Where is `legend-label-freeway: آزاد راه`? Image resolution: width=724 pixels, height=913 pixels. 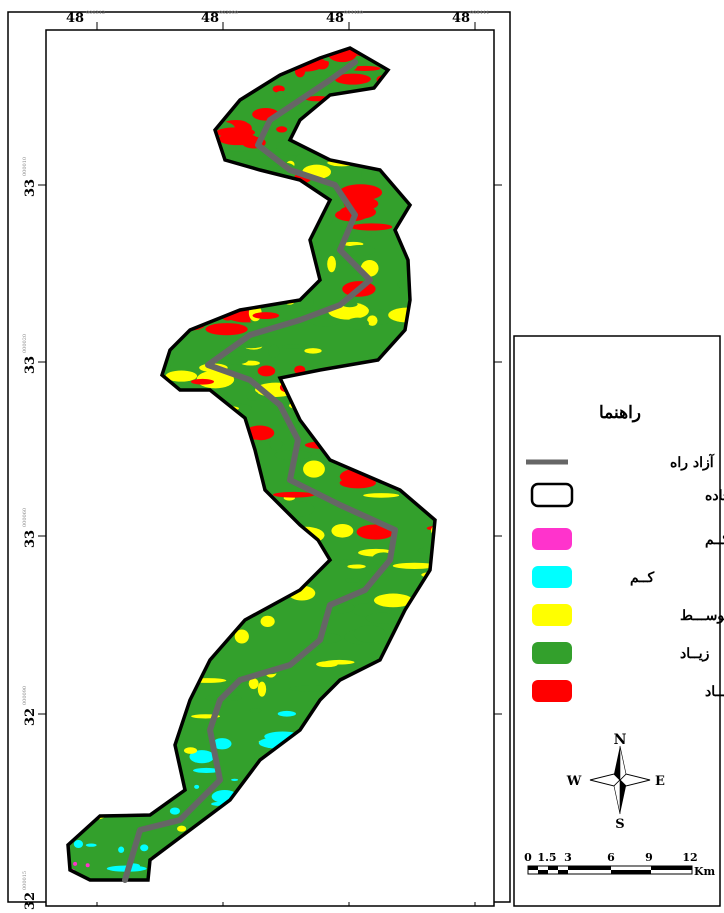 legend-label-freeway: آزاد راه is located at coordinates (692, 462).